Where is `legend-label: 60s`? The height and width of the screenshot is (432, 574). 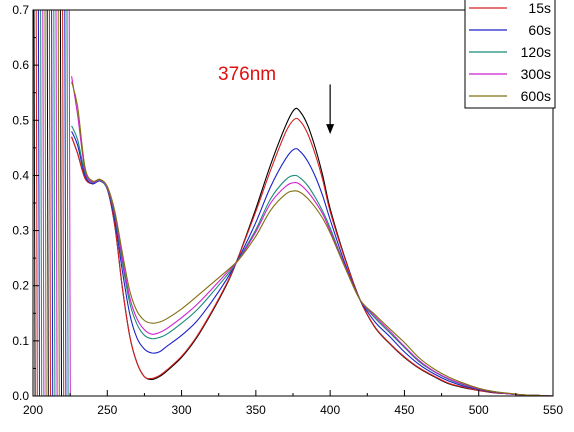
legend-label: 60s is located at coordinates (539, 30).